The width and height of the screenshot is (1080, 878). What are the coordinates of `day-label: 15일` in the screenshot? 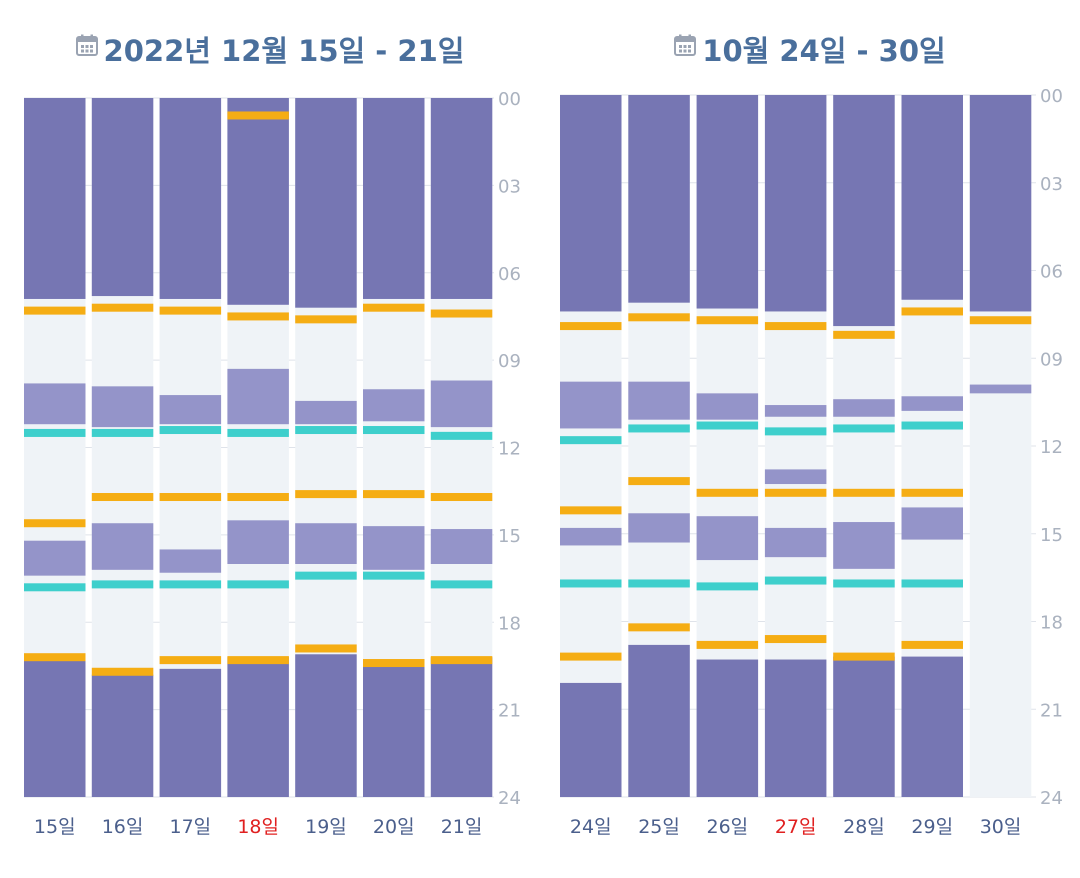 It's located at (55, 827).